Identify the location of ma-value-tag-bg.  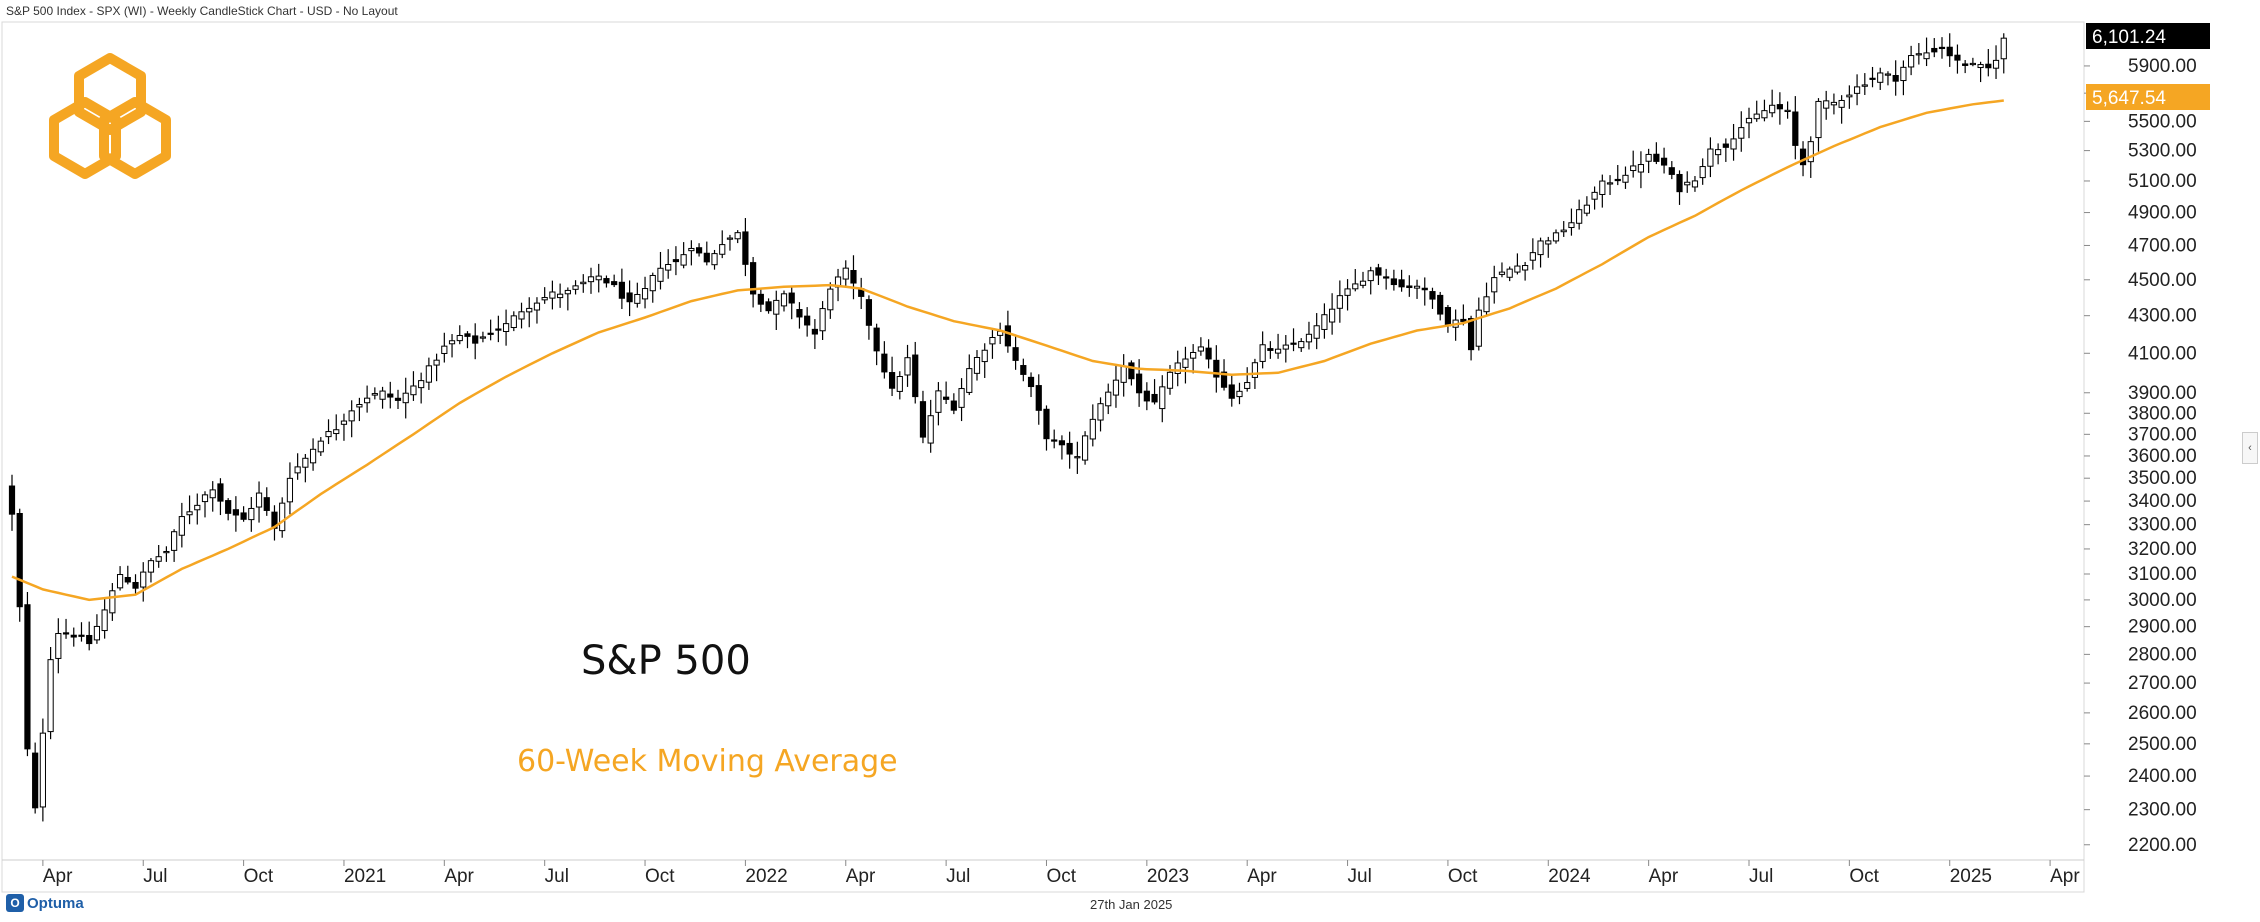
(2148, 97).